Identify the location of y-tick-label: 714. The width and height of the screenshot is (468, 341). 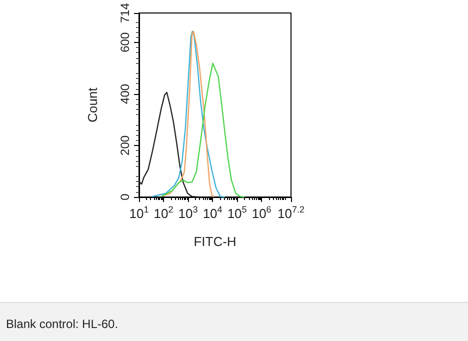
(125, 13).